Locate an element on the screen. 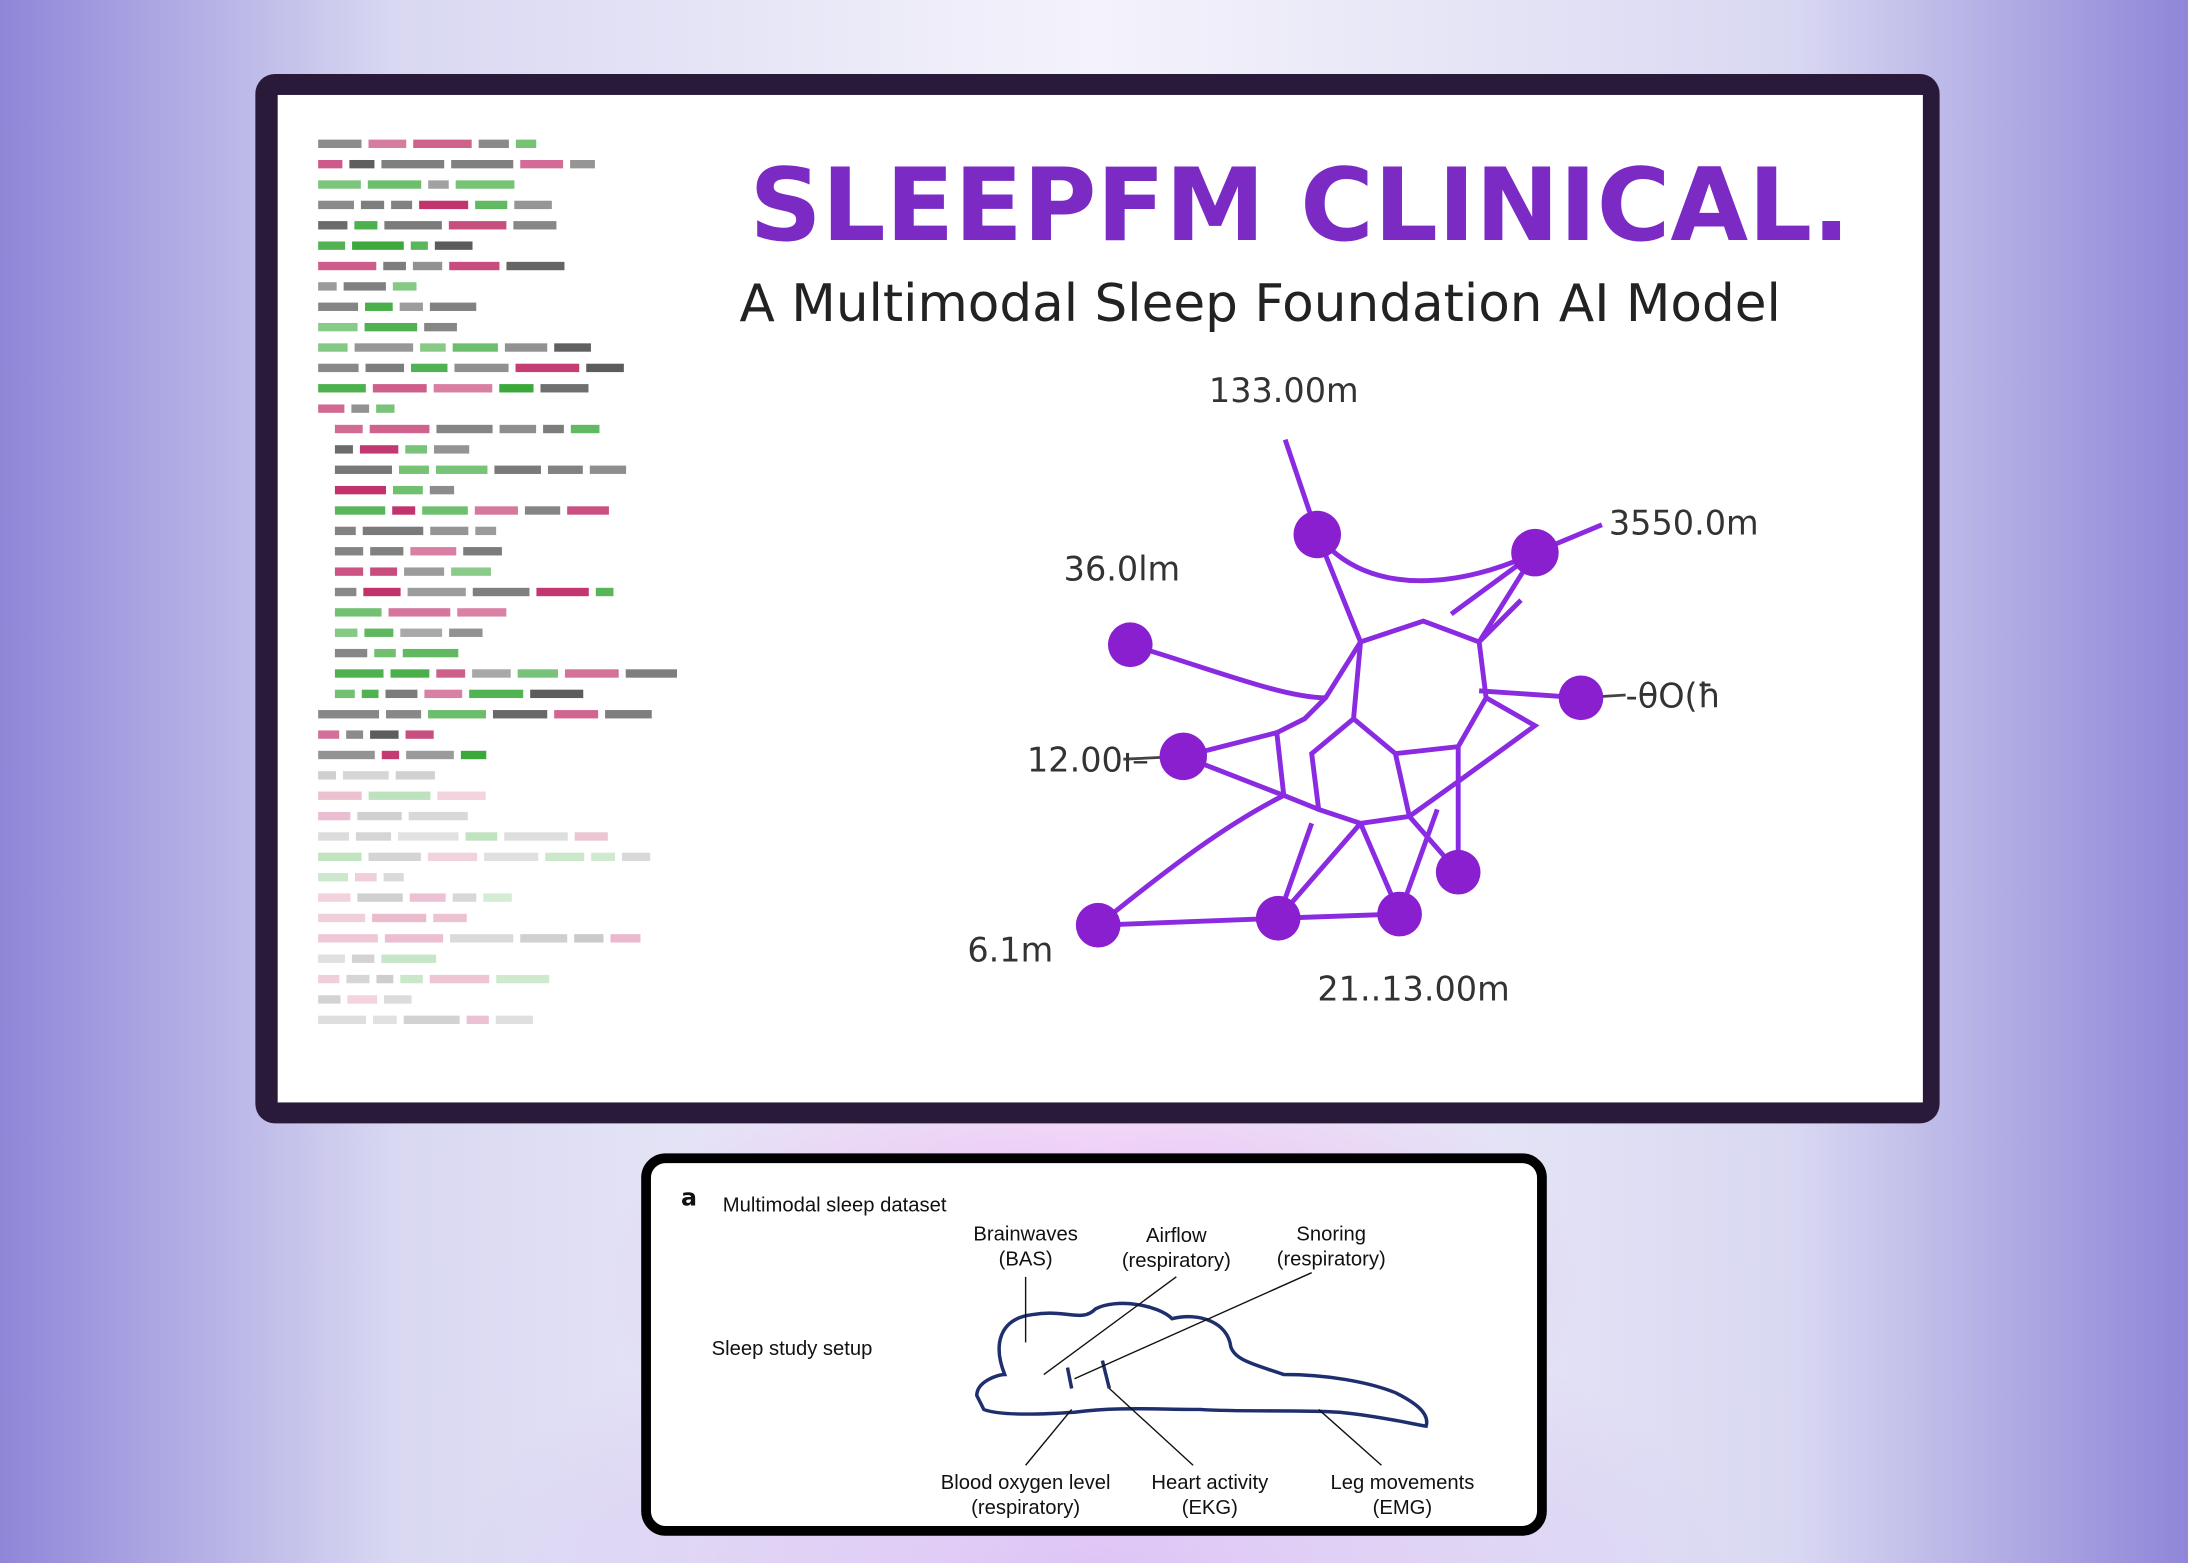  code-panel is located at coordinates (497, 582).